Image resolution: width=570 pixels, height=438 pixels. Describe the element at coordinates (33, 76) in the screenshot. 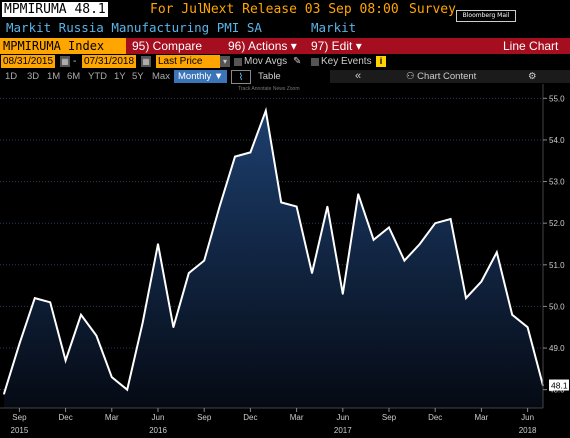

I see `period-3d: 3D` at that location.